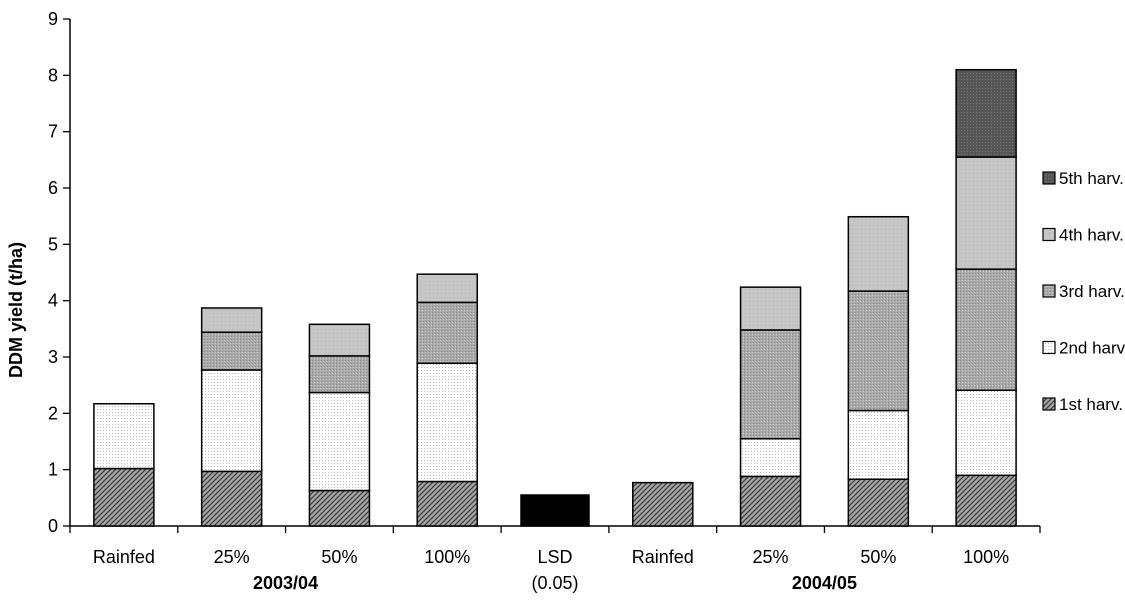  What do you see at coordinates (53, 75) in the screenshot?
I see `y-tick-label: 8` at bounding box center [53, 75].